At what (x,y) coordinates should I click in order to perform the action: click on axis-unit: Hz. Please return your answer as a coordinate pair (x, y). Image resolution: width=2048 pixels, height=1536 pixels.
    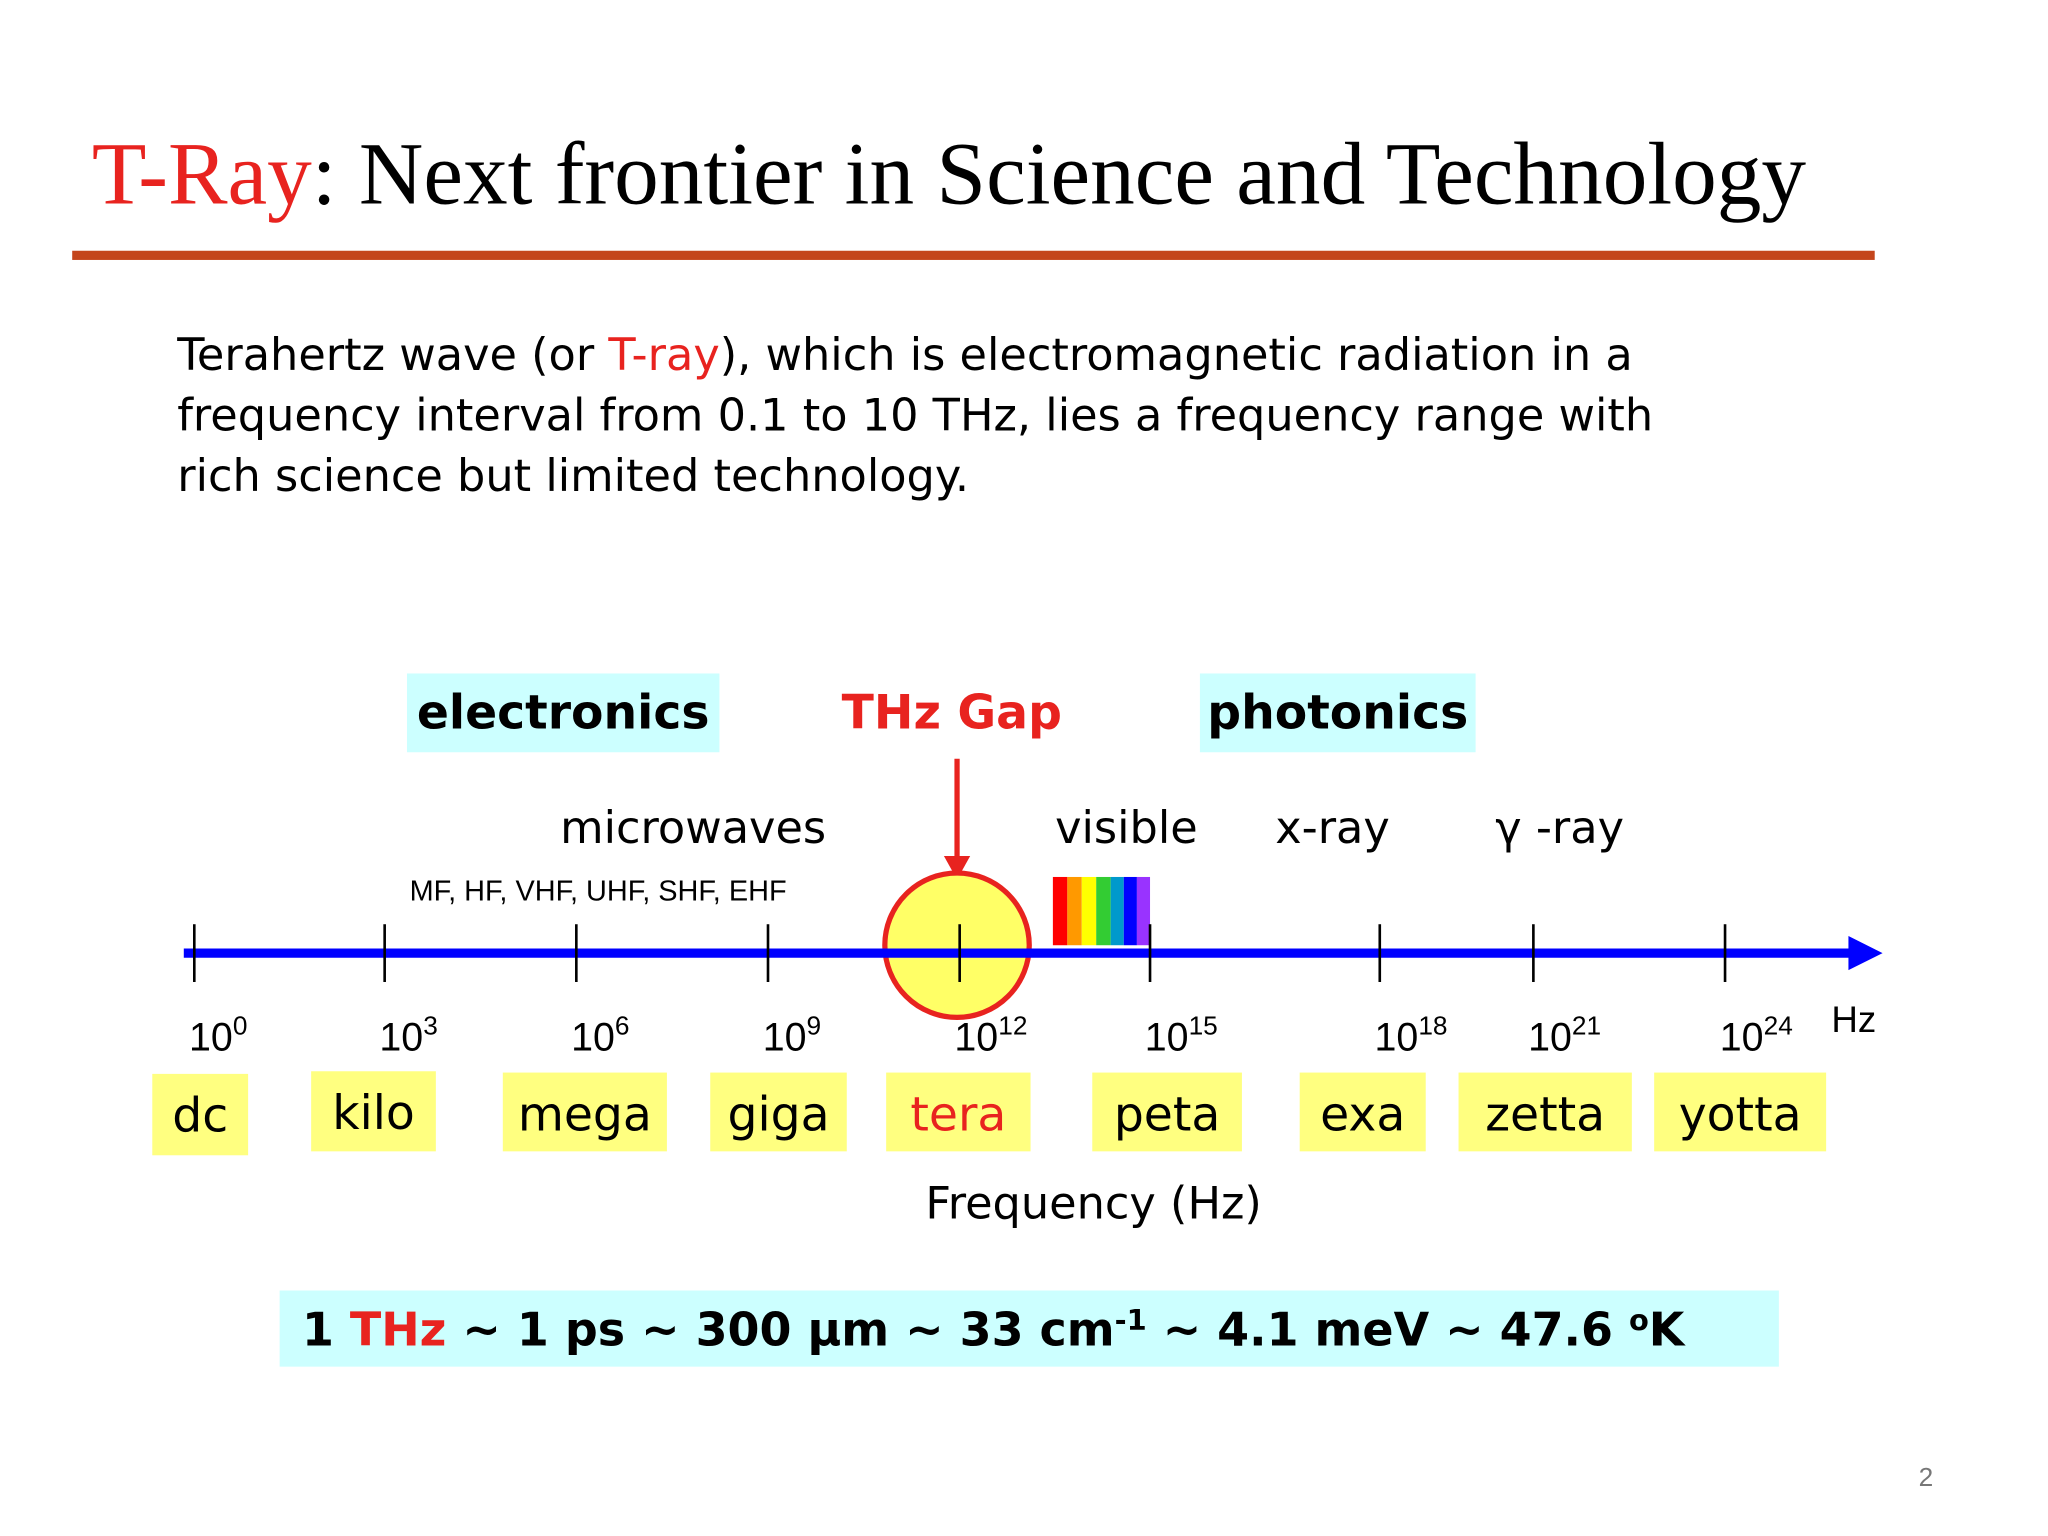
    Looking at the image, I should click on (1853, 1019).